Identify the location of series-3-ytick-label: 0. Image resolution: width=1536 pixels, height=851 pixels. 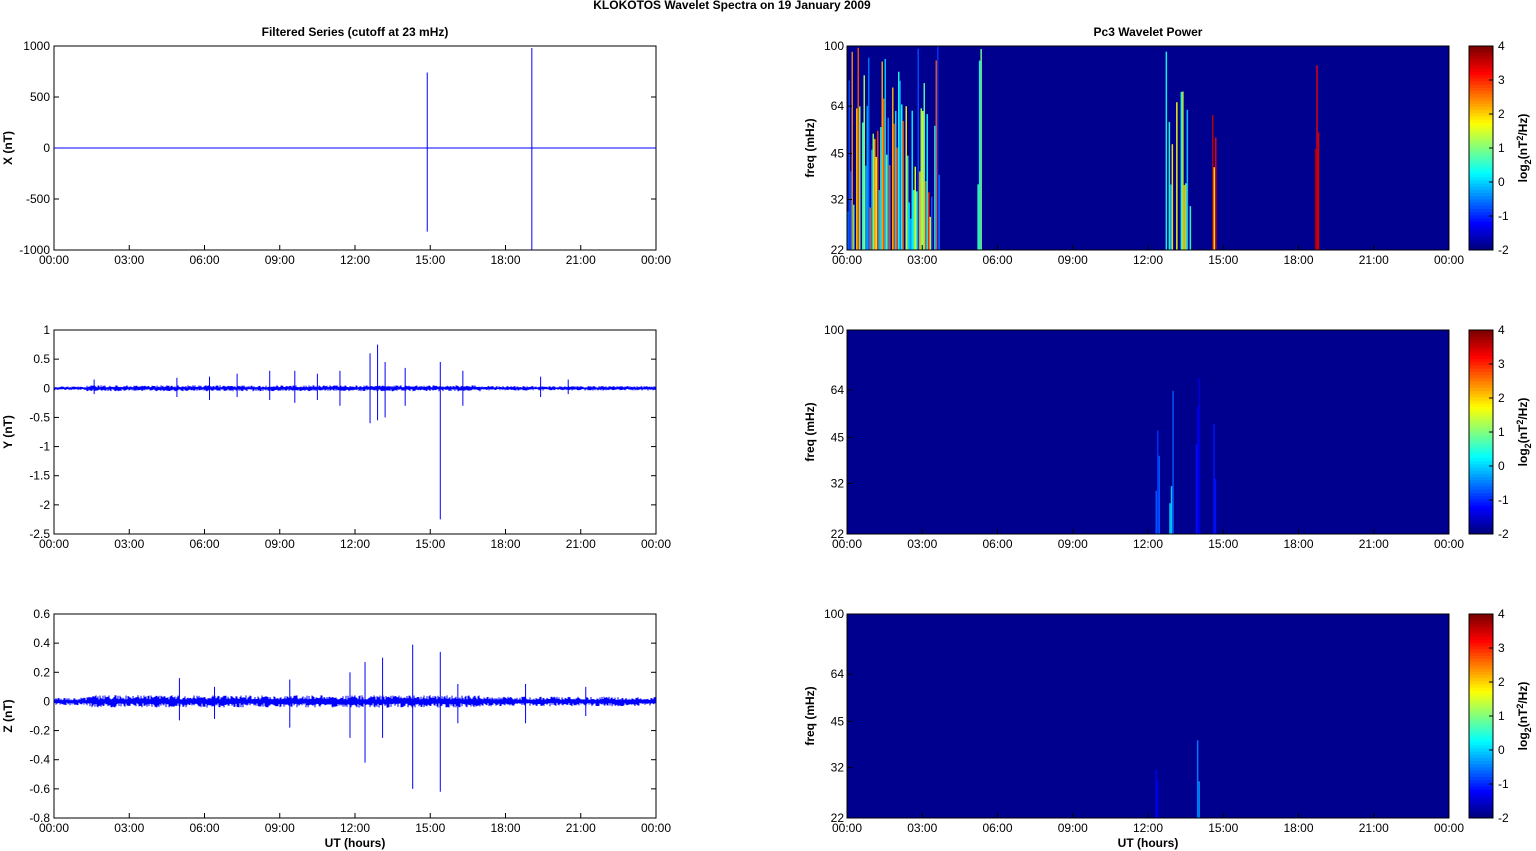
(46, 701).